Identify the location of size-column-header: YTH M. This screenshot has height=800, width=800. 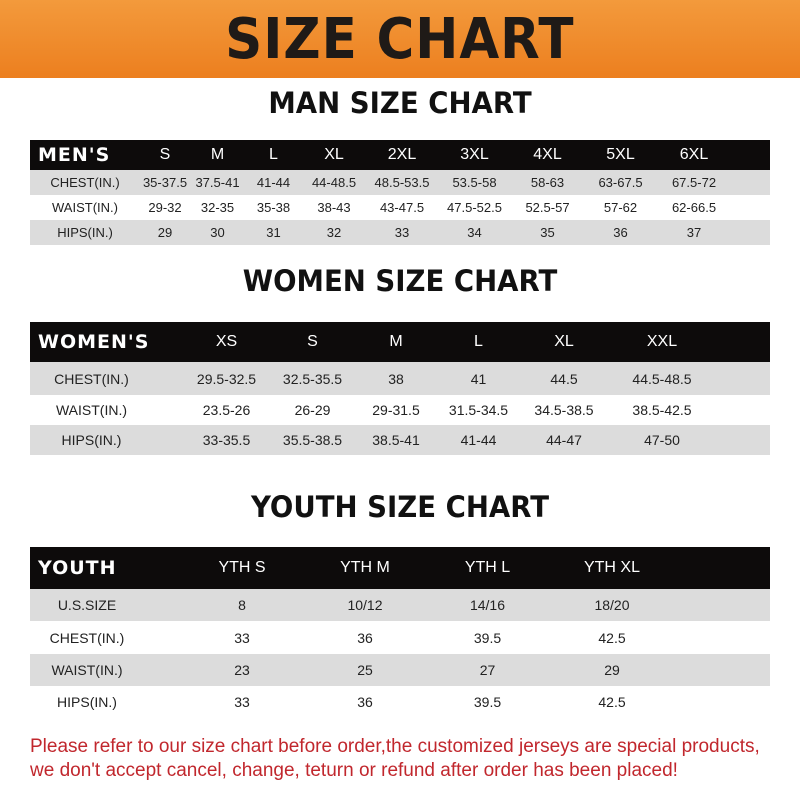
(365, 567).